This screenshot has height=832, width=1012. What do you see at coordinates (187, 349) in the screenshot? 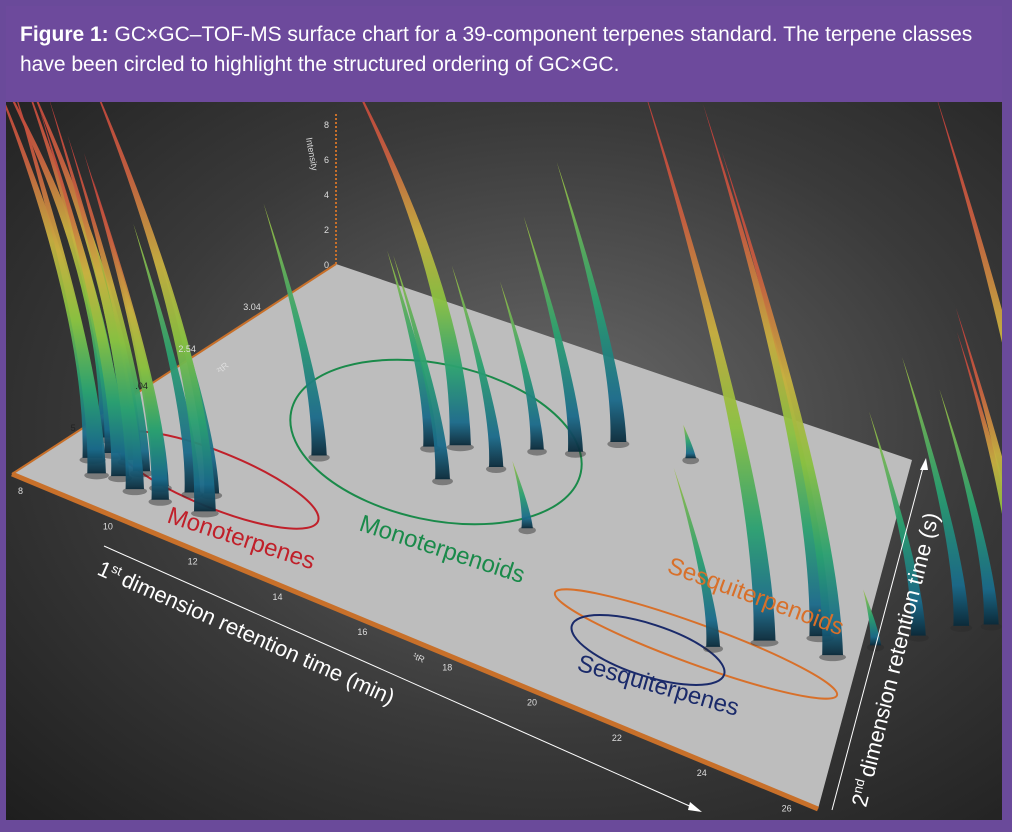
I see `y-tick-label: 2.54` at bounding box center [187, 349].